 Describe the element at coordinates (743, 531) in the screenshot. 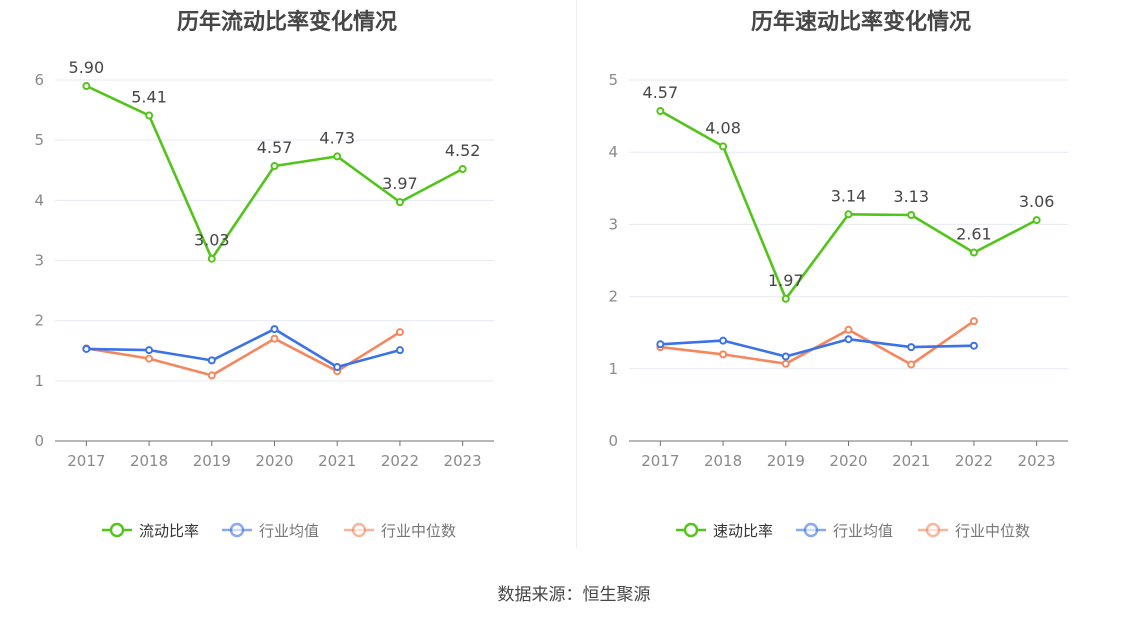

I see `legend-label: 速动比率` at that location.